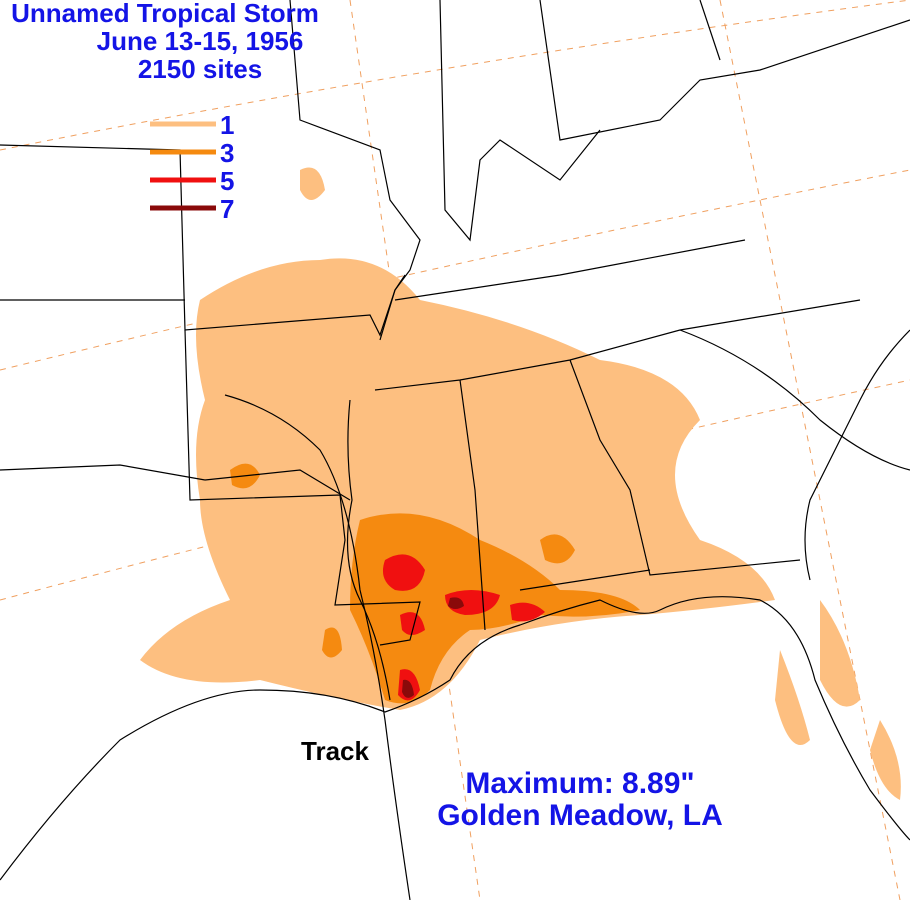 The height and width of the screenshot is (900, 910). I want to click on title-line: 2150 sites, so click(200, 69).